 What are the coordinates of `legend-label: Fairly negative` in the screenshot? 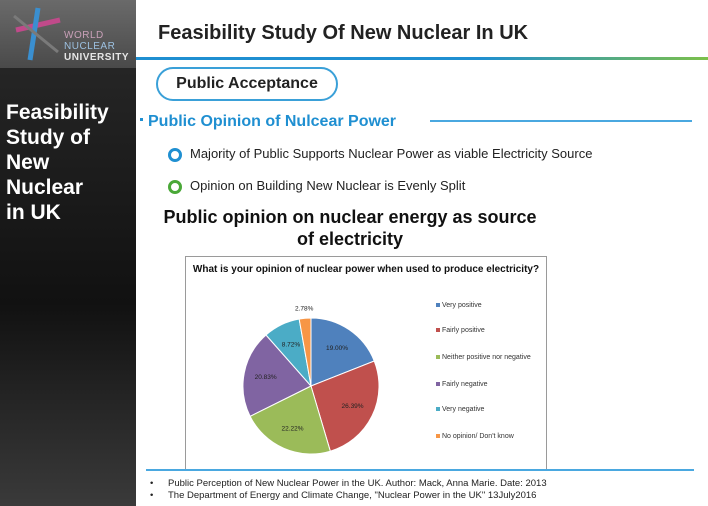 It's located at (465, 384).